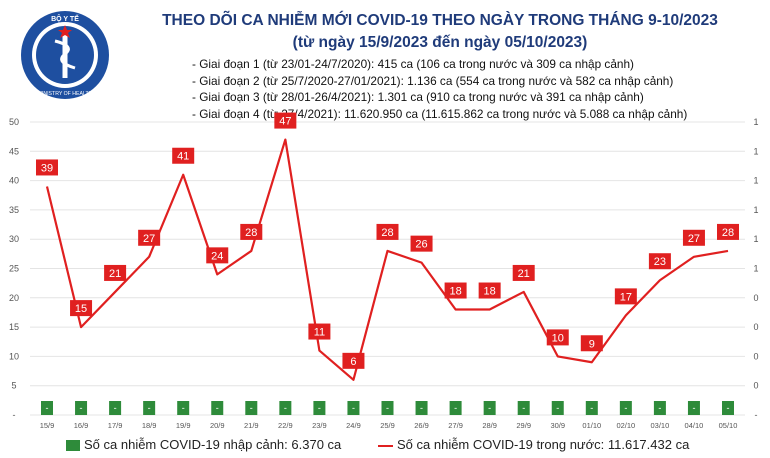 The width and height of the screenshot is (770, 458). Describe the element at coordinates (489, 425) in the screenshot. I see `x-tick-label: 28/9` at that location.